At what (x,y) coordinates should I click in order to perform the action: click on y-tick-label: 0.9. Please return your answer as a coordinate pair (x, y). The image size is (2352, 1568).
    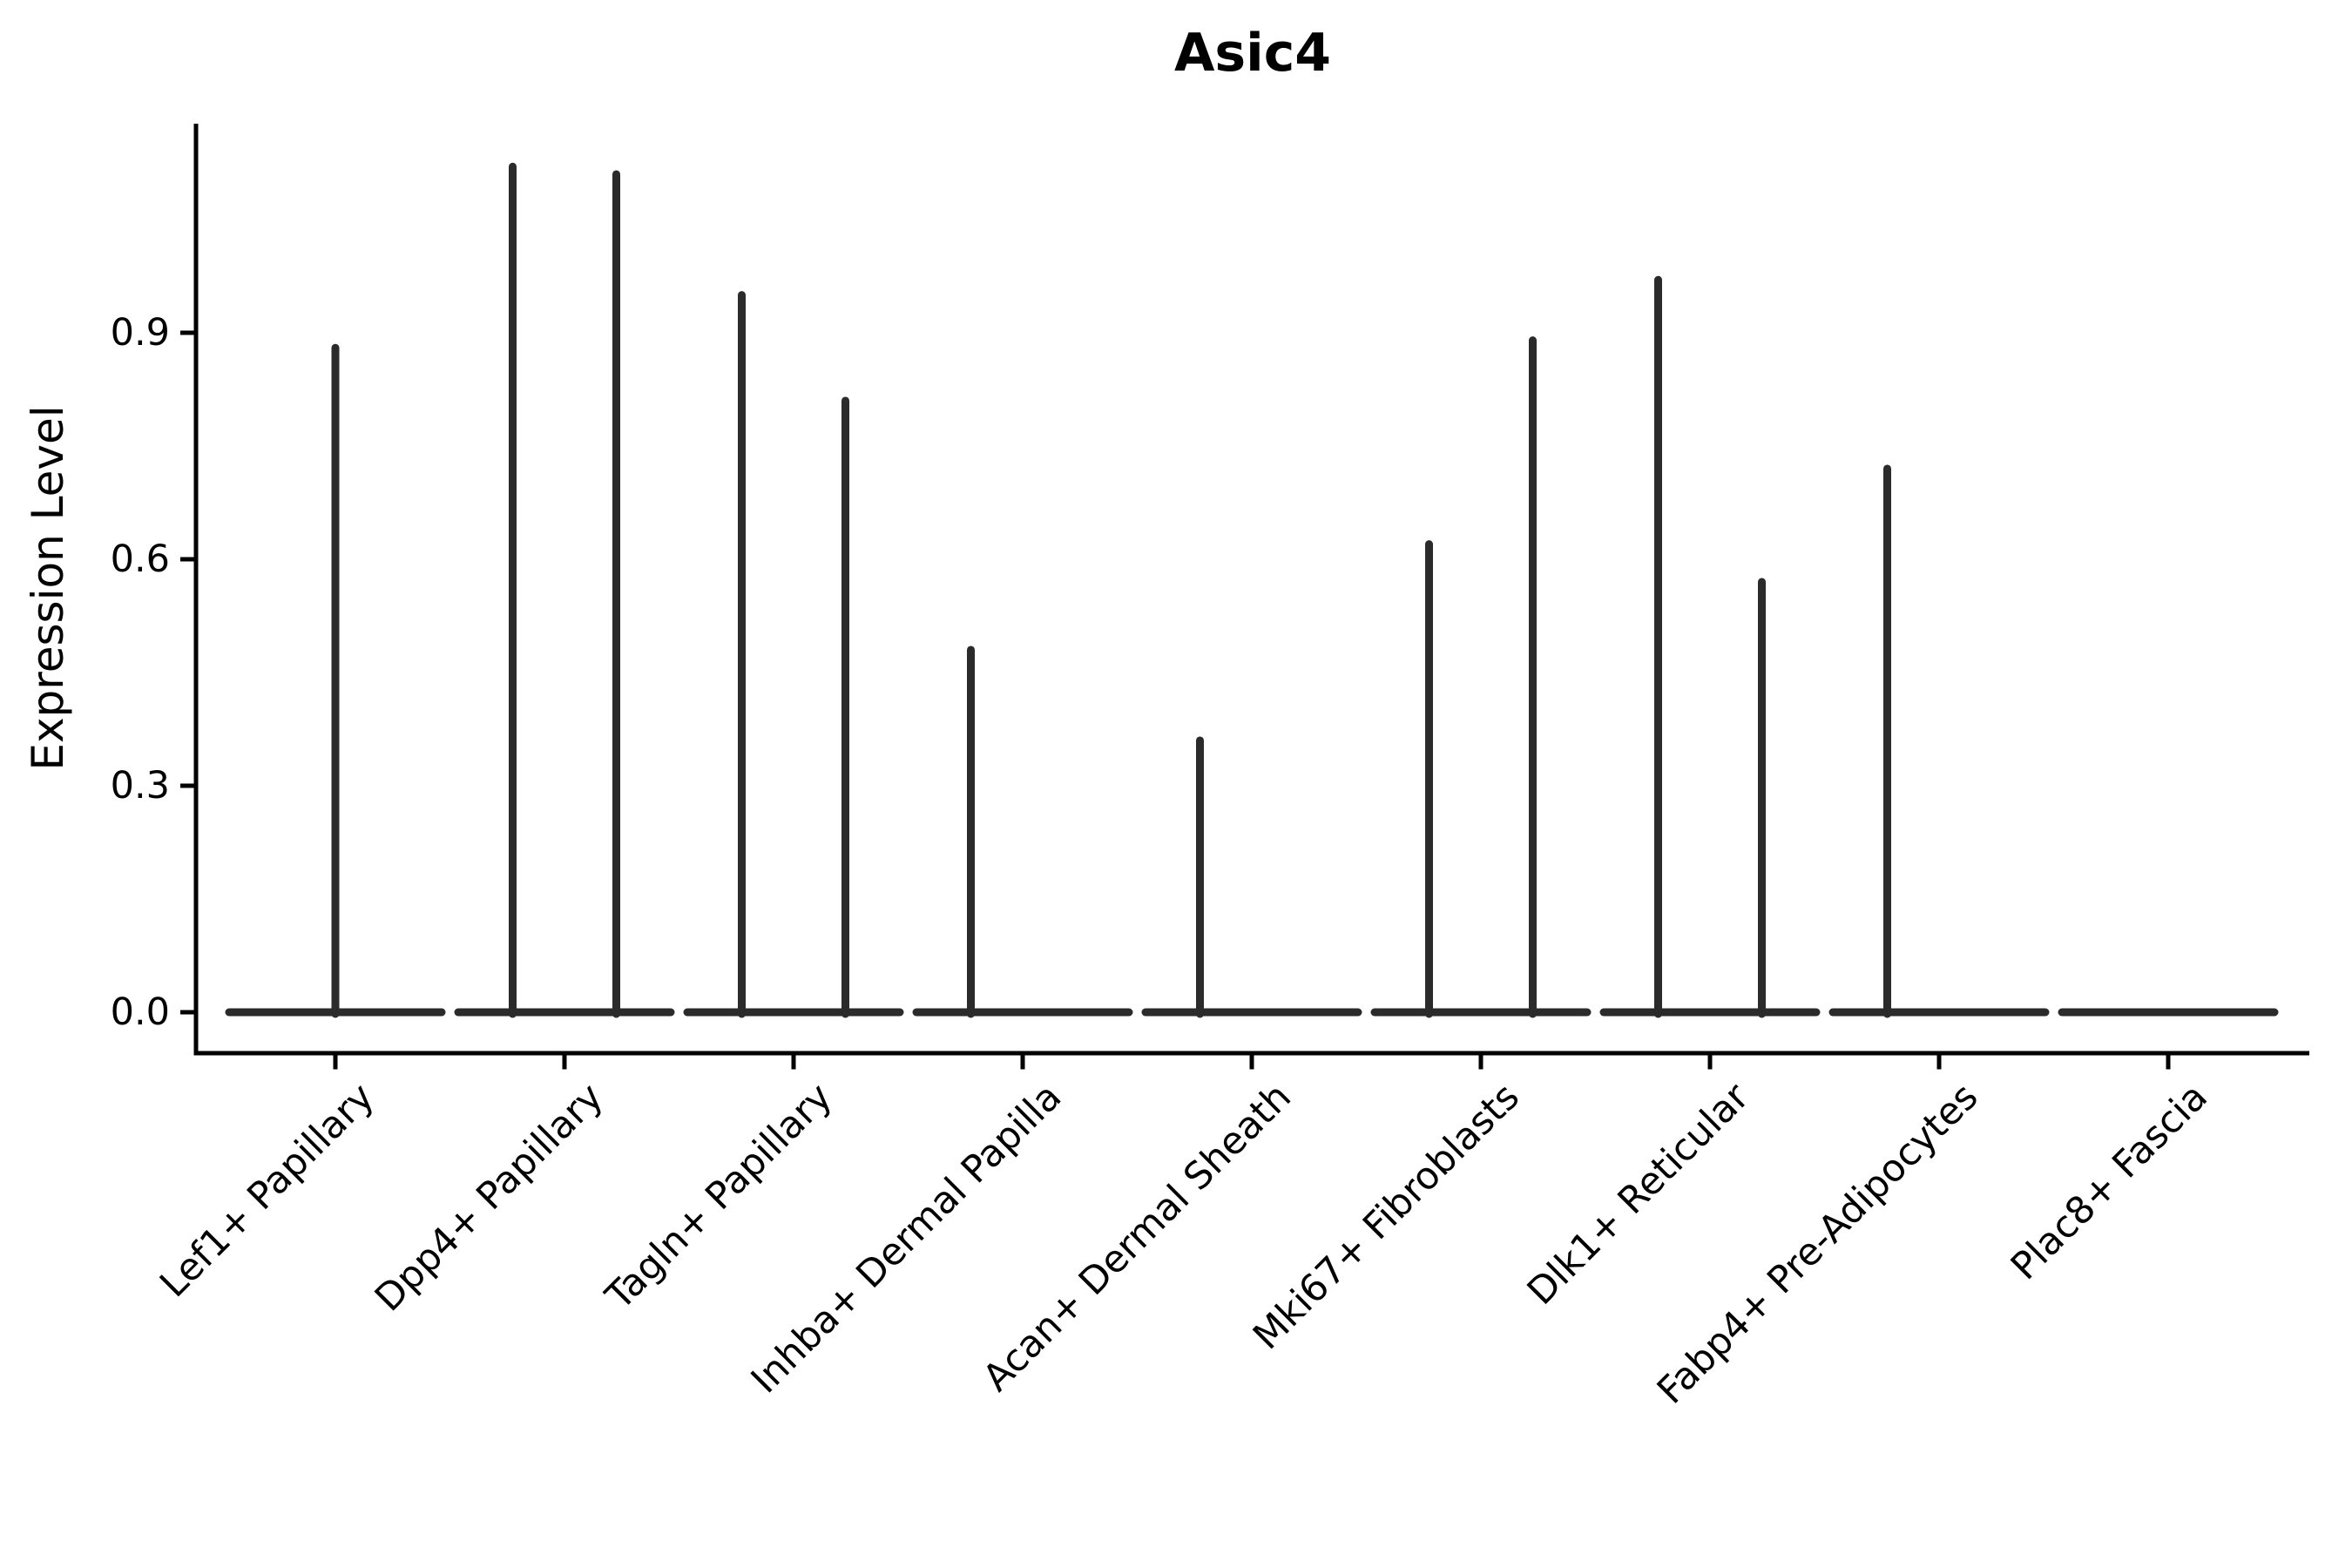
    Looking at the image, I should click on (140, 332).